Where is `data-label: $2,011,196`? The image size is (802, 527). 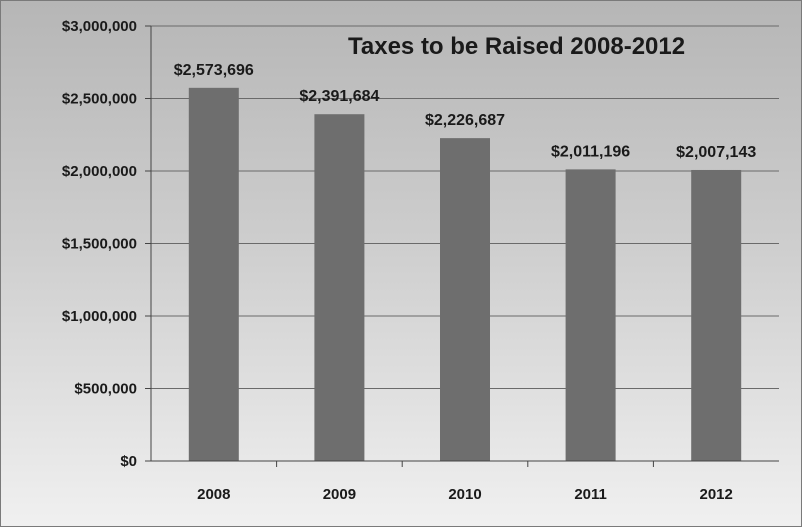 data-label: $2,011,196 is located at coordinates (590, 151).